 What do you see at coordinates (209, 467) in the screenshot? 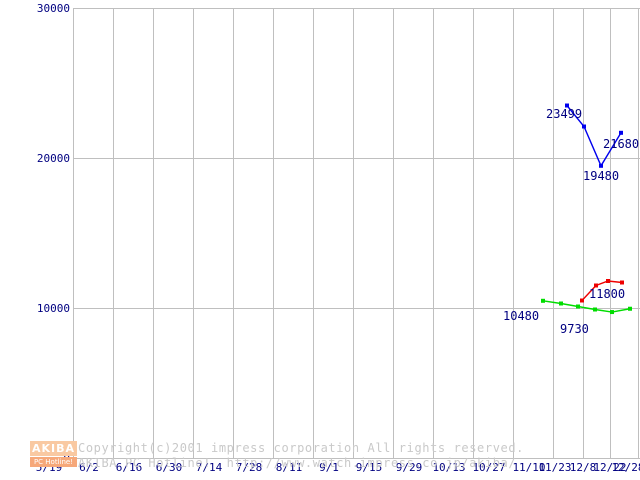
I see `x-axis-tick-4: 7/14` at bounding box center [209, 467].